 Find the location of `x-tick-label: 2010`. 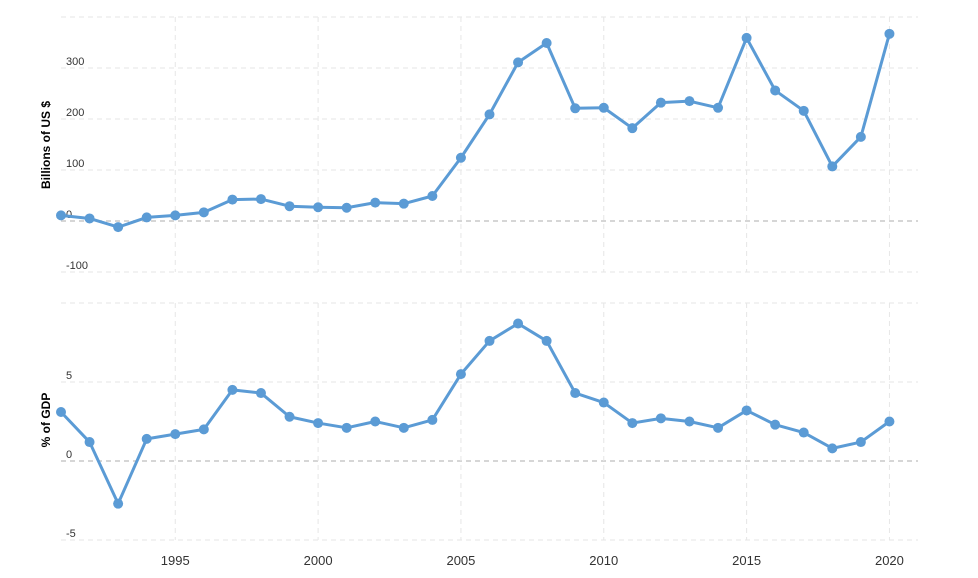

x-tick-label: 2010 is located at coordinates (603, 560).